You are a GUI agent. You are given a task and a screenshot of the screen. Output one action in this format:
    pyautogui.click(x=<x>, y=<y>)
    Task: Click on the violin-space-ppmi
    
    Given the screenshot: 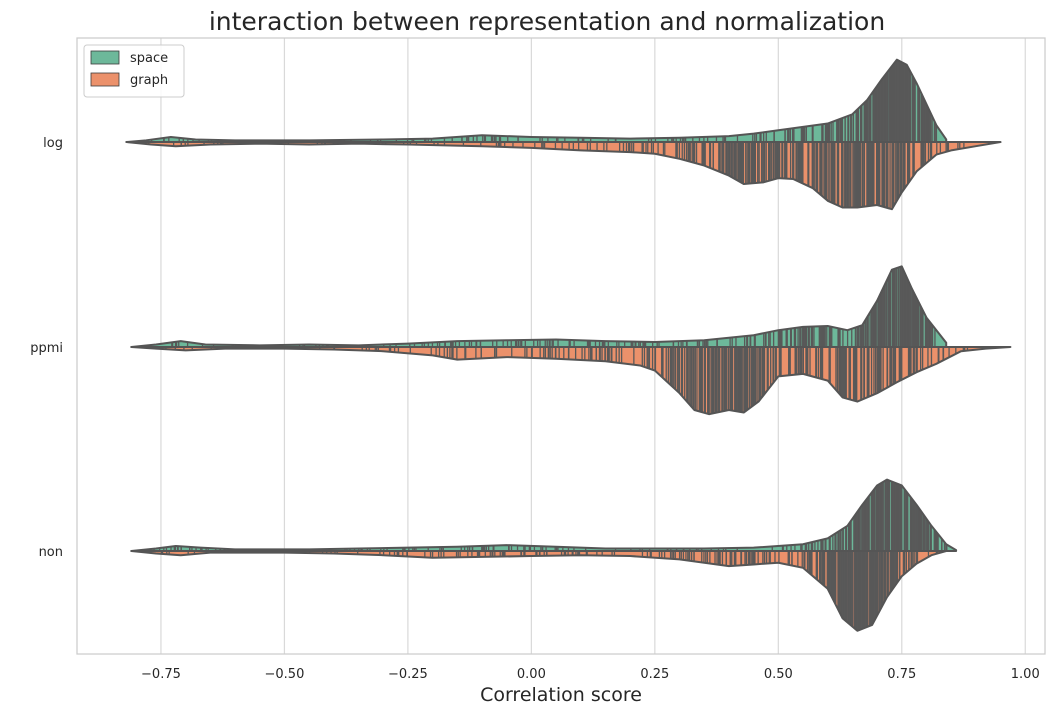 What is the action you would take?
    pyautogui.click(x=539, y=306)
    